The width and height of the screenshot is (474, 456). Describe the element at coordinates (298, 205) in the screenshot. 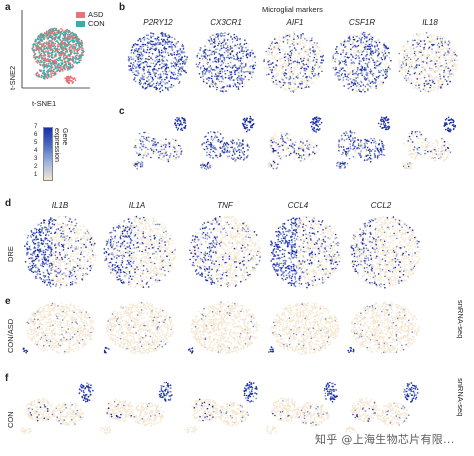

I see `gene-label: CCL4` at that location.